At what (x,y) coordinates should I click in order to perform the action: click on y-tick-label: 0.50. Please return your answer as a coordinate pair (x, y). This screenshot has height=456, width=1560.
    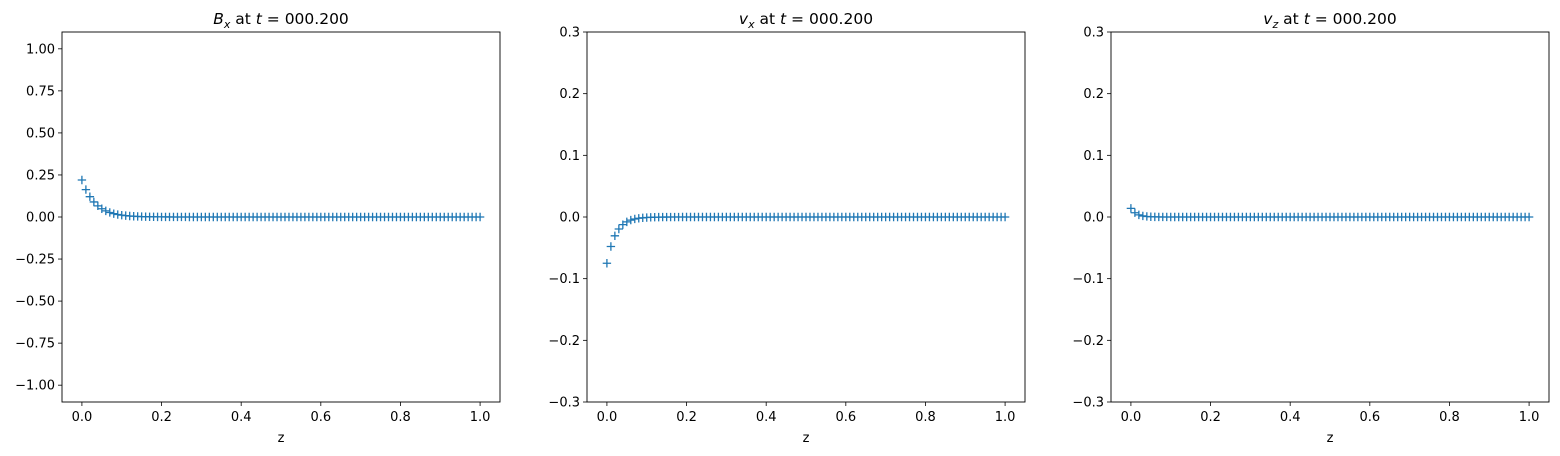
    Looking at the image, I should click on (40, 133).